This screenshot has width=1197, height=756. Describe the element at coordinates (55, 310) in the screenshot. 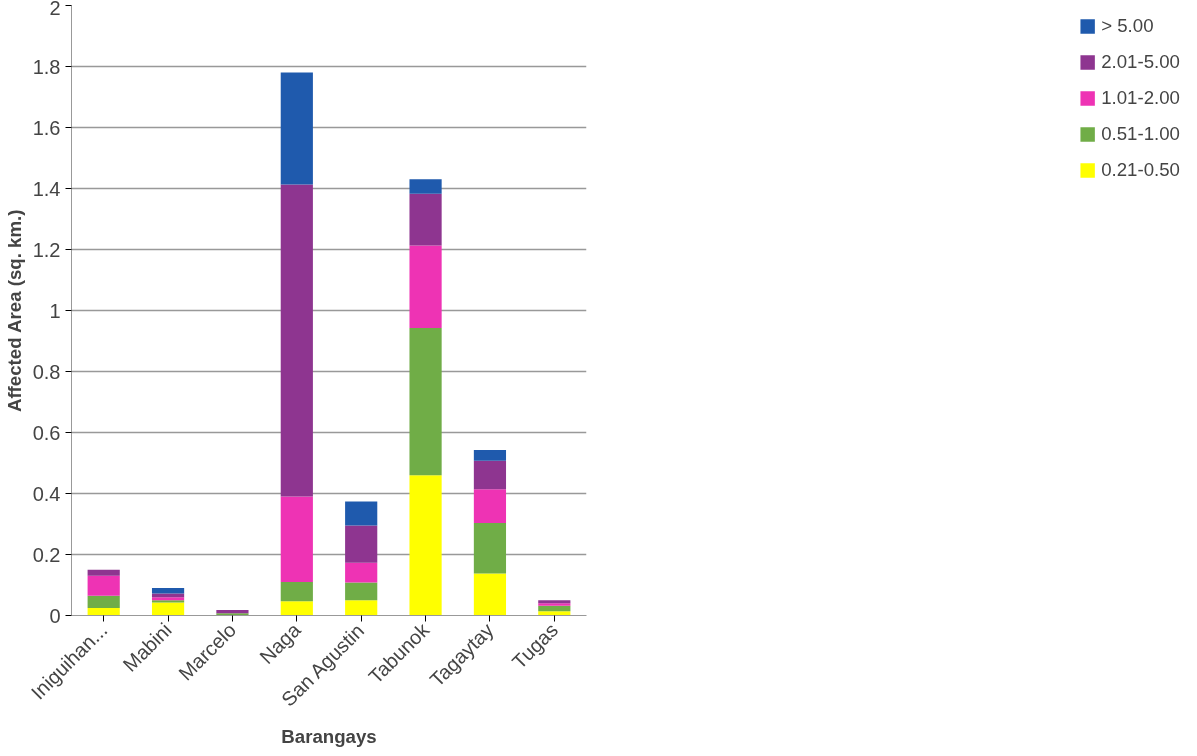

I see `y-tick-label: 1` at that location.